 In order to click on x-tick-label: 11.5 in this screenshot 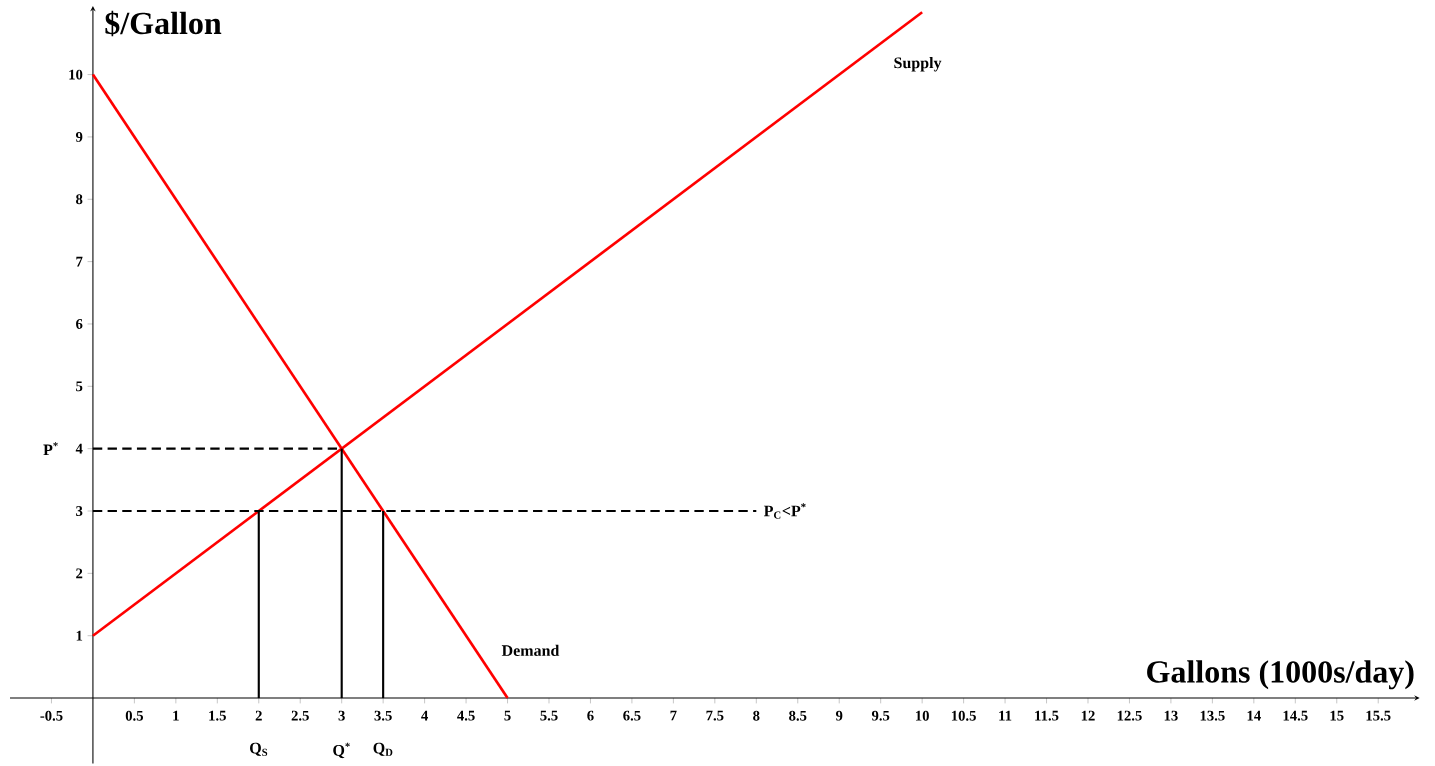, I will do `click(1047, 716)`.